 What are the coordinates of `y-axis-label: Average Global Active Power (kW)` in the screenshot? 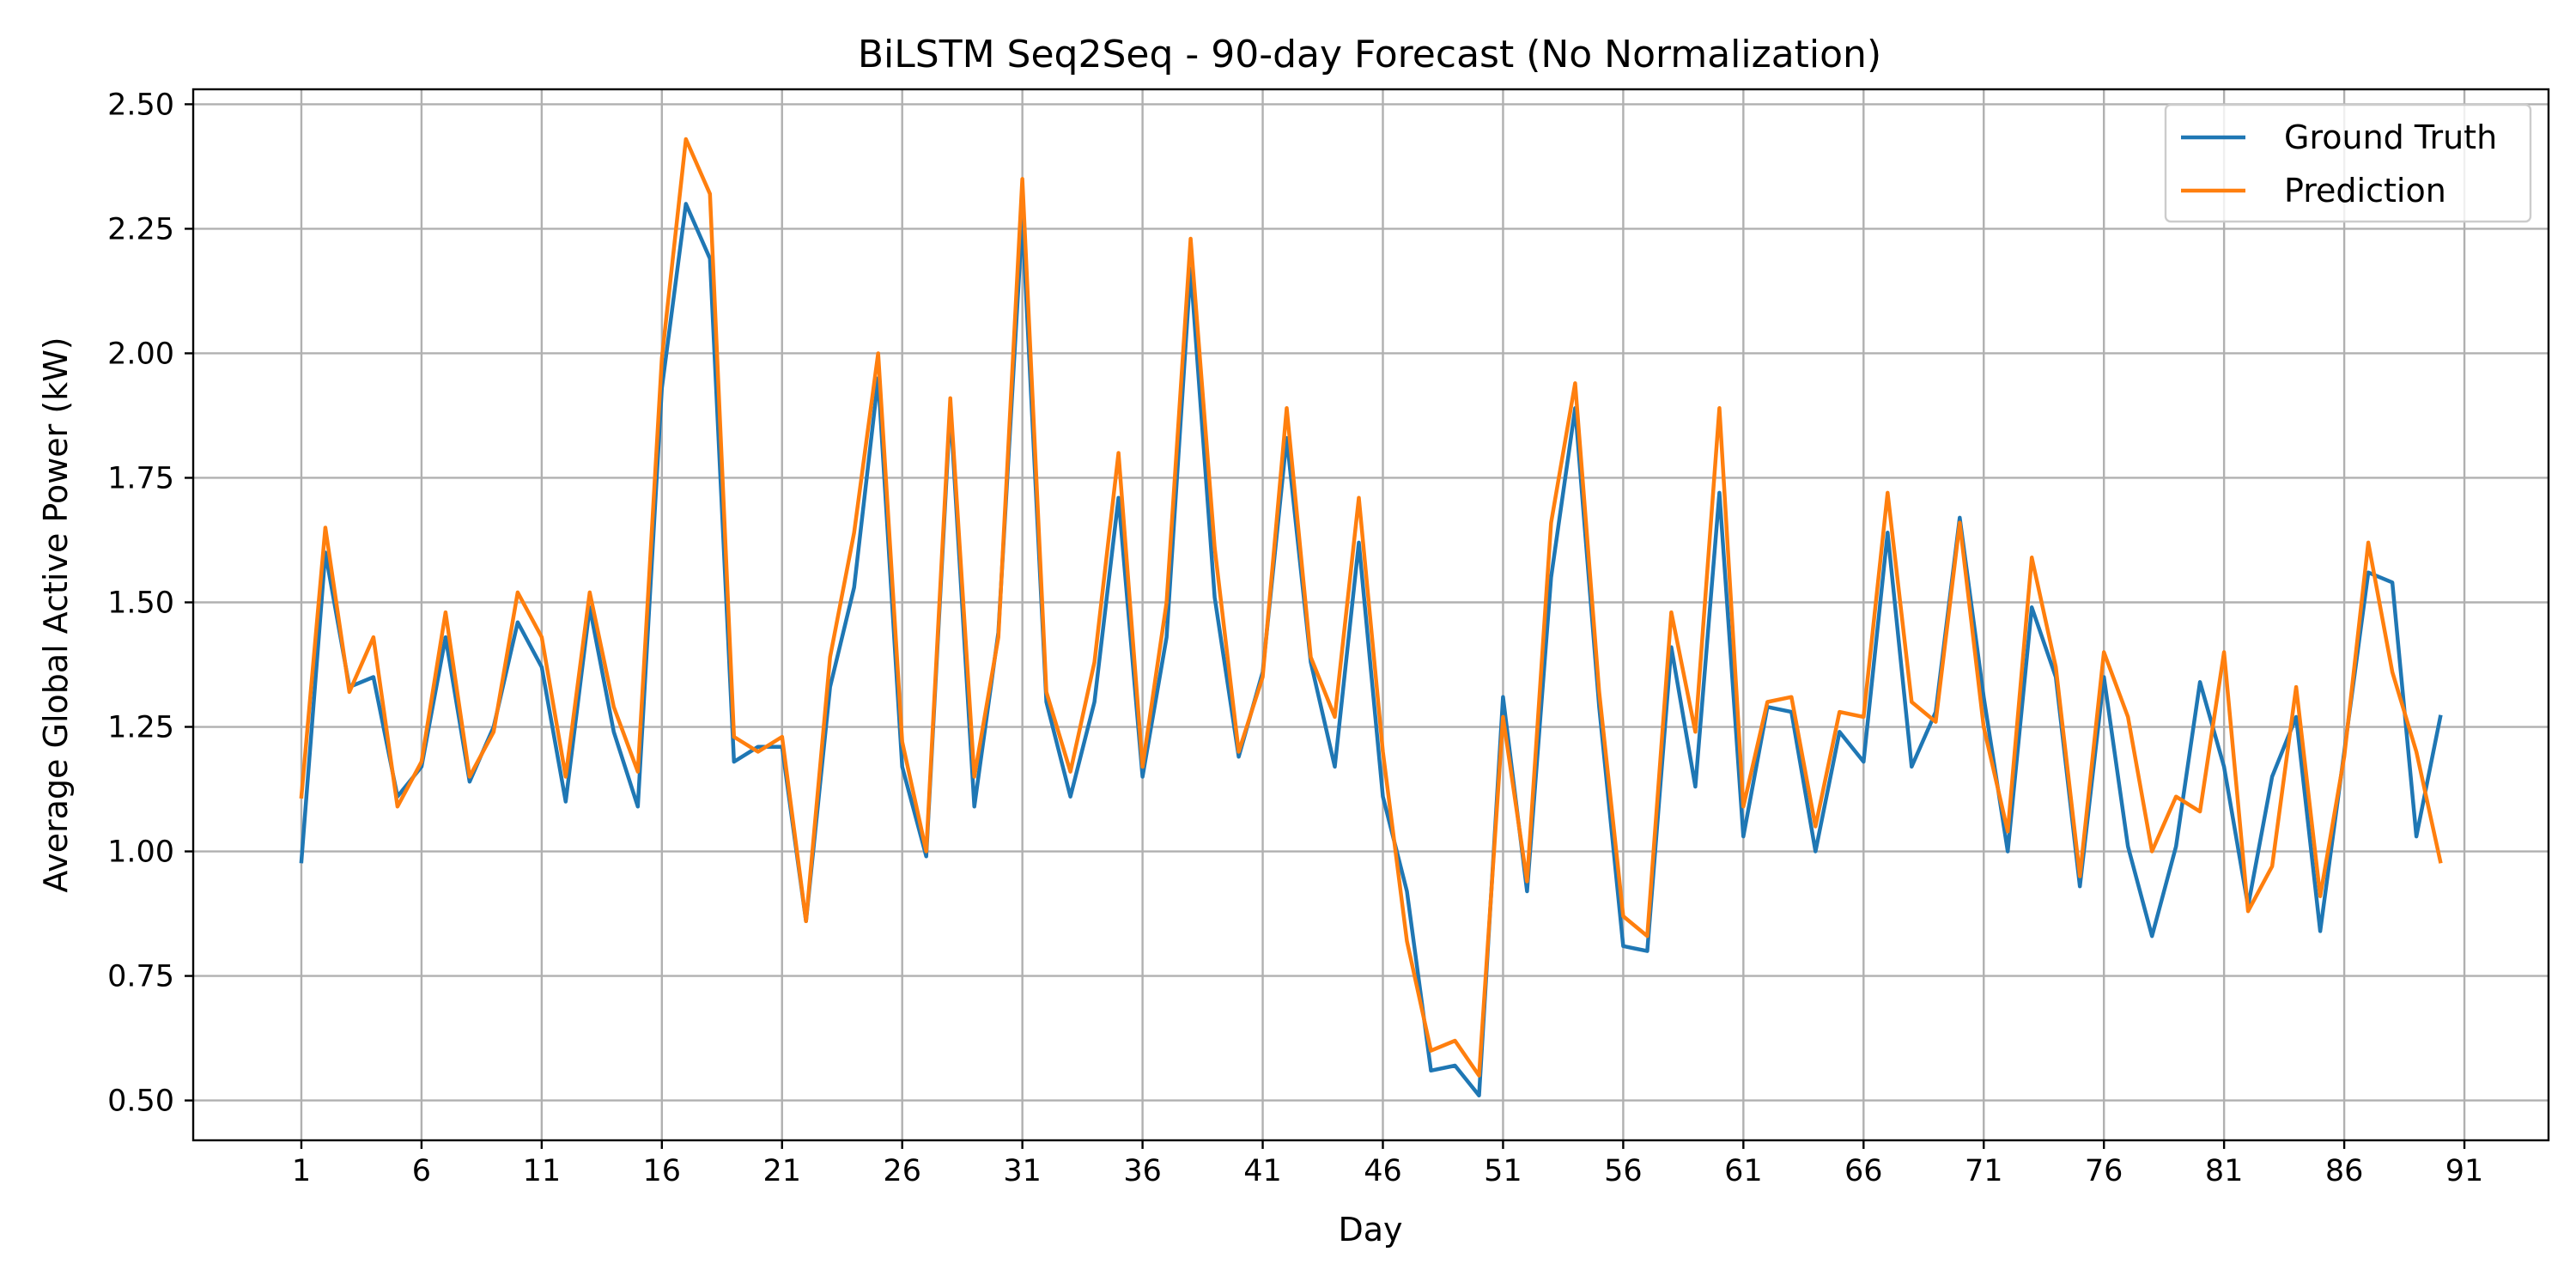 It's located at (56, 614).